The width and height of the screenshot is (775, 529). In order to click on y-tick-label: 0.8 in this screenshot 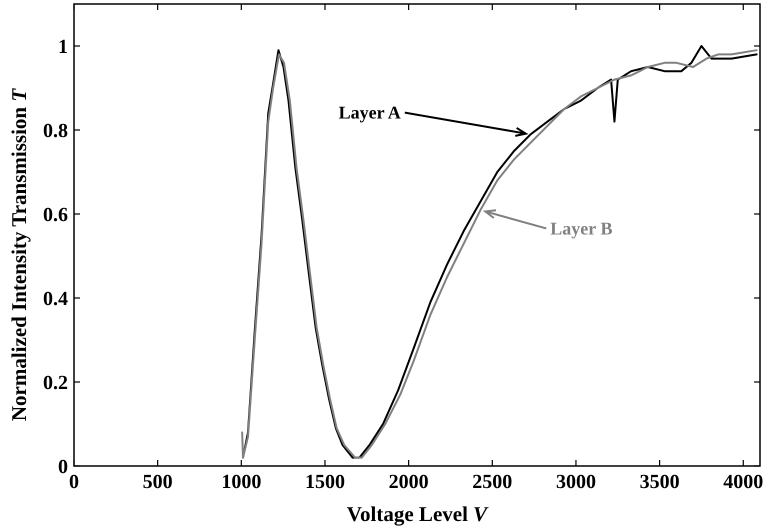, I will do `click(55, 131)`.